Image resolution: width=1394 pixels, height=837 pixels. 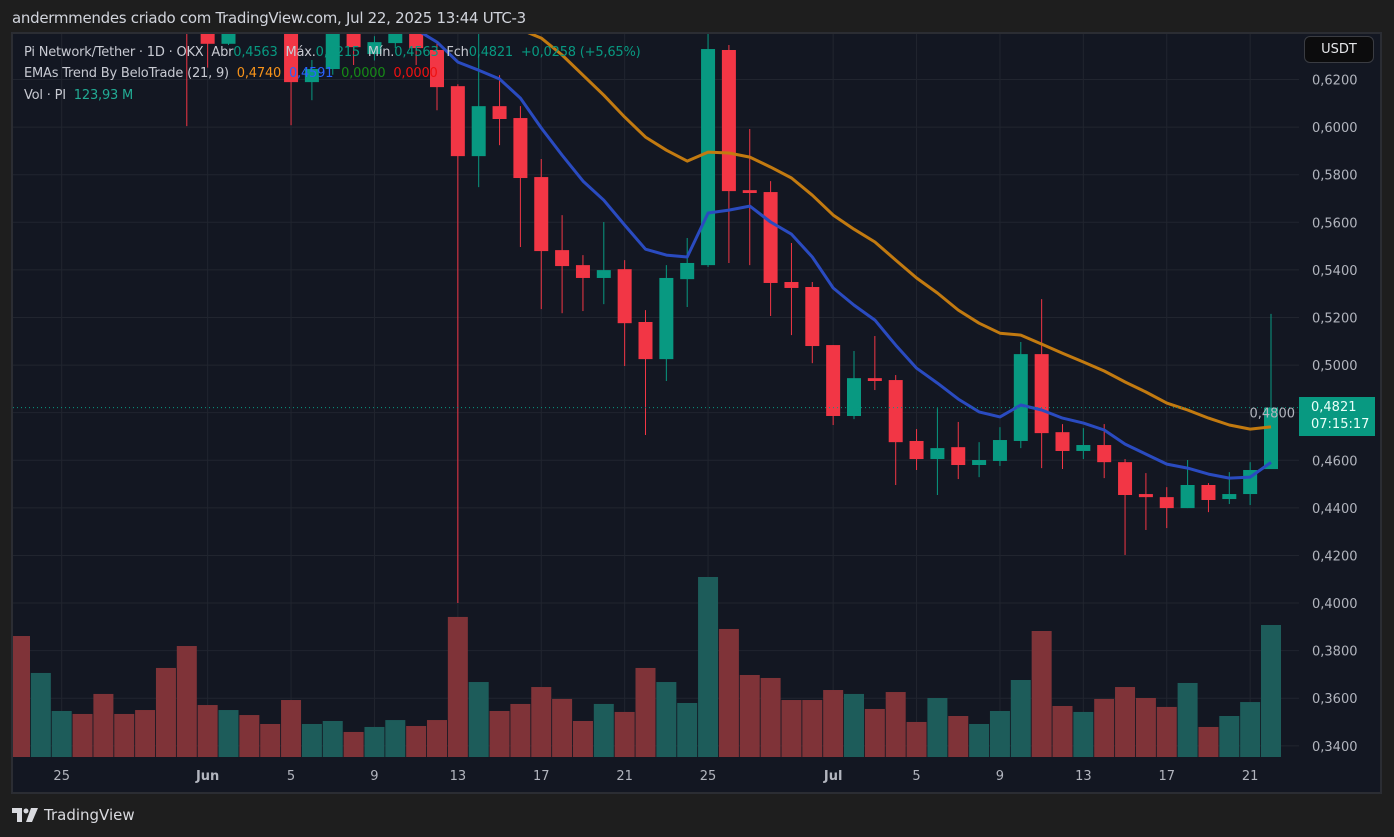 What do you see at coordinates (1334, 407) in the screenshot?
I see `last-price-value: 0,4821` at bounding box center [1334, 407].